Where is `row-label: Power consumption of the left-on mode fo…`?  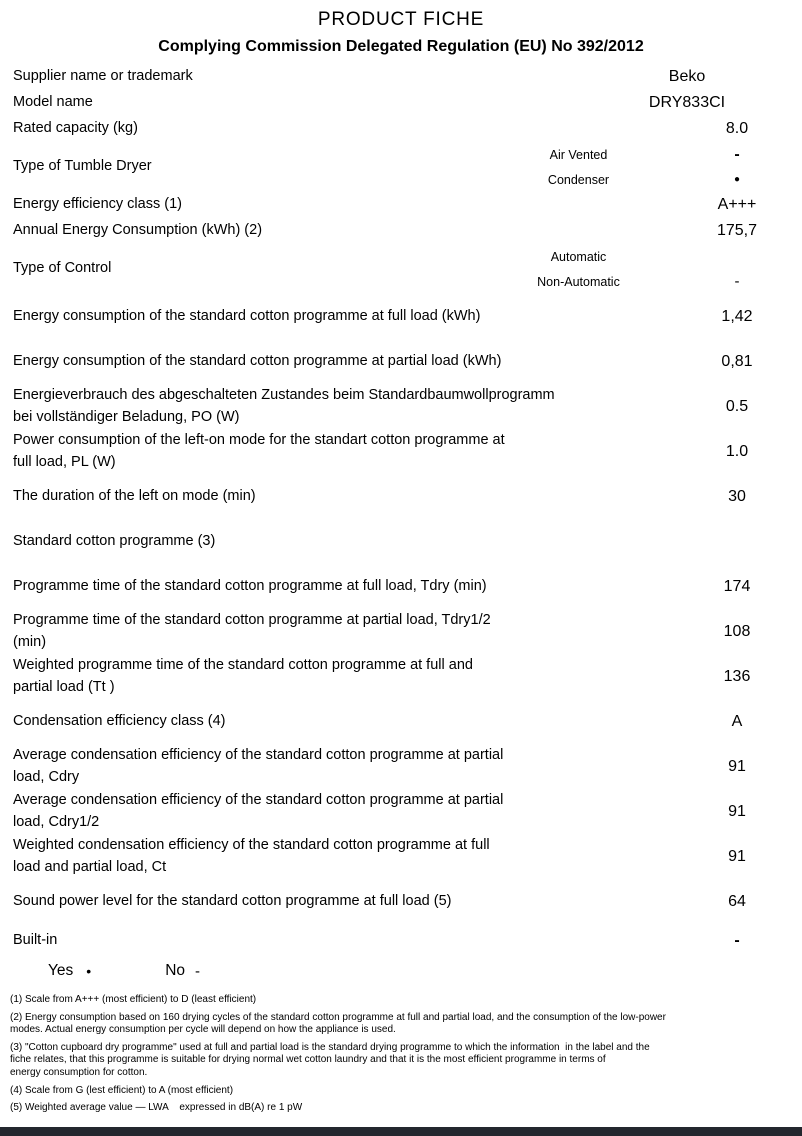
row-label: Power consumption of the left-on mode fo… is located at coordinates (259, 451).